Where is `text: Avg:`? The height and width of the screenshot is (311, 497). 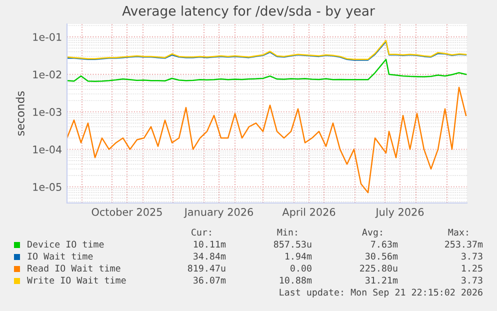 text: Avg: is located at coordinates (372, 233).